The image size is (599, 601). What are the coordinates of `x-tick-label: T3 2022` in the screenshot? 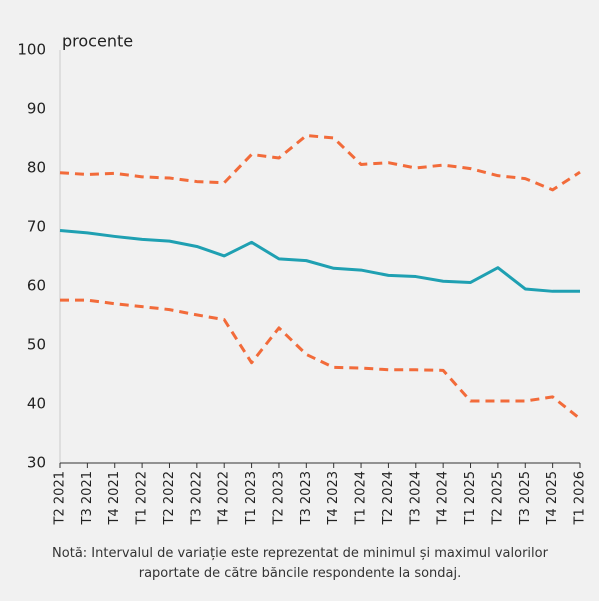 It's located at (196, 498).